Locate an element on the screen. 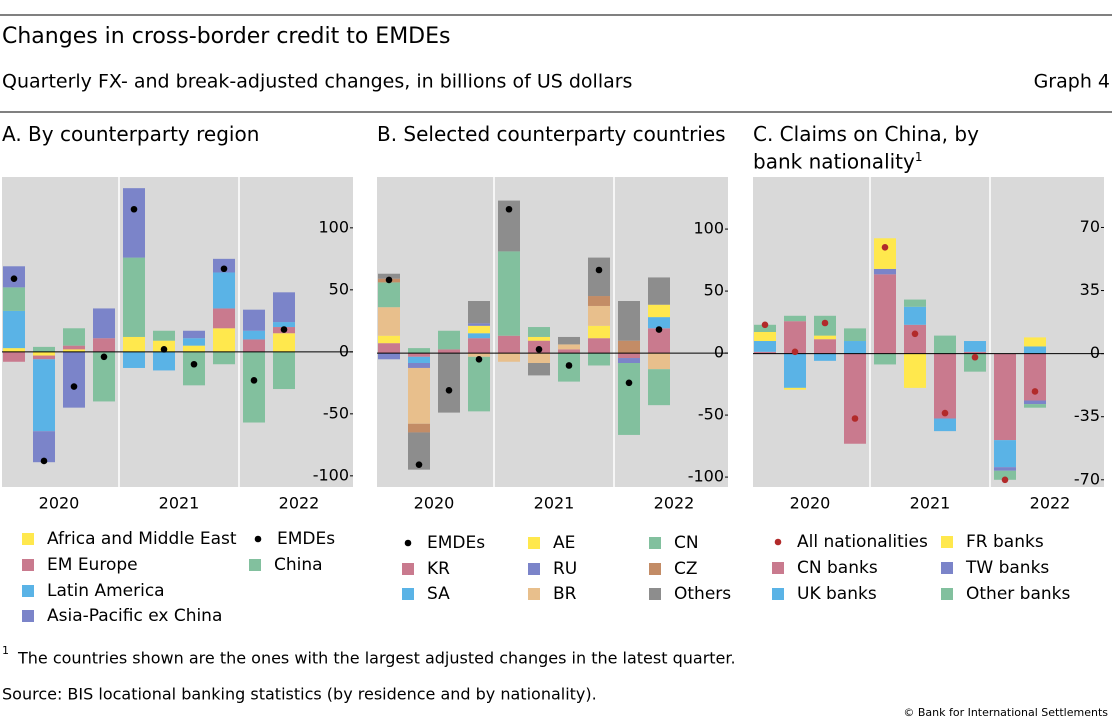  x-tick-label: 2020 is located at coordinates (59, 503).